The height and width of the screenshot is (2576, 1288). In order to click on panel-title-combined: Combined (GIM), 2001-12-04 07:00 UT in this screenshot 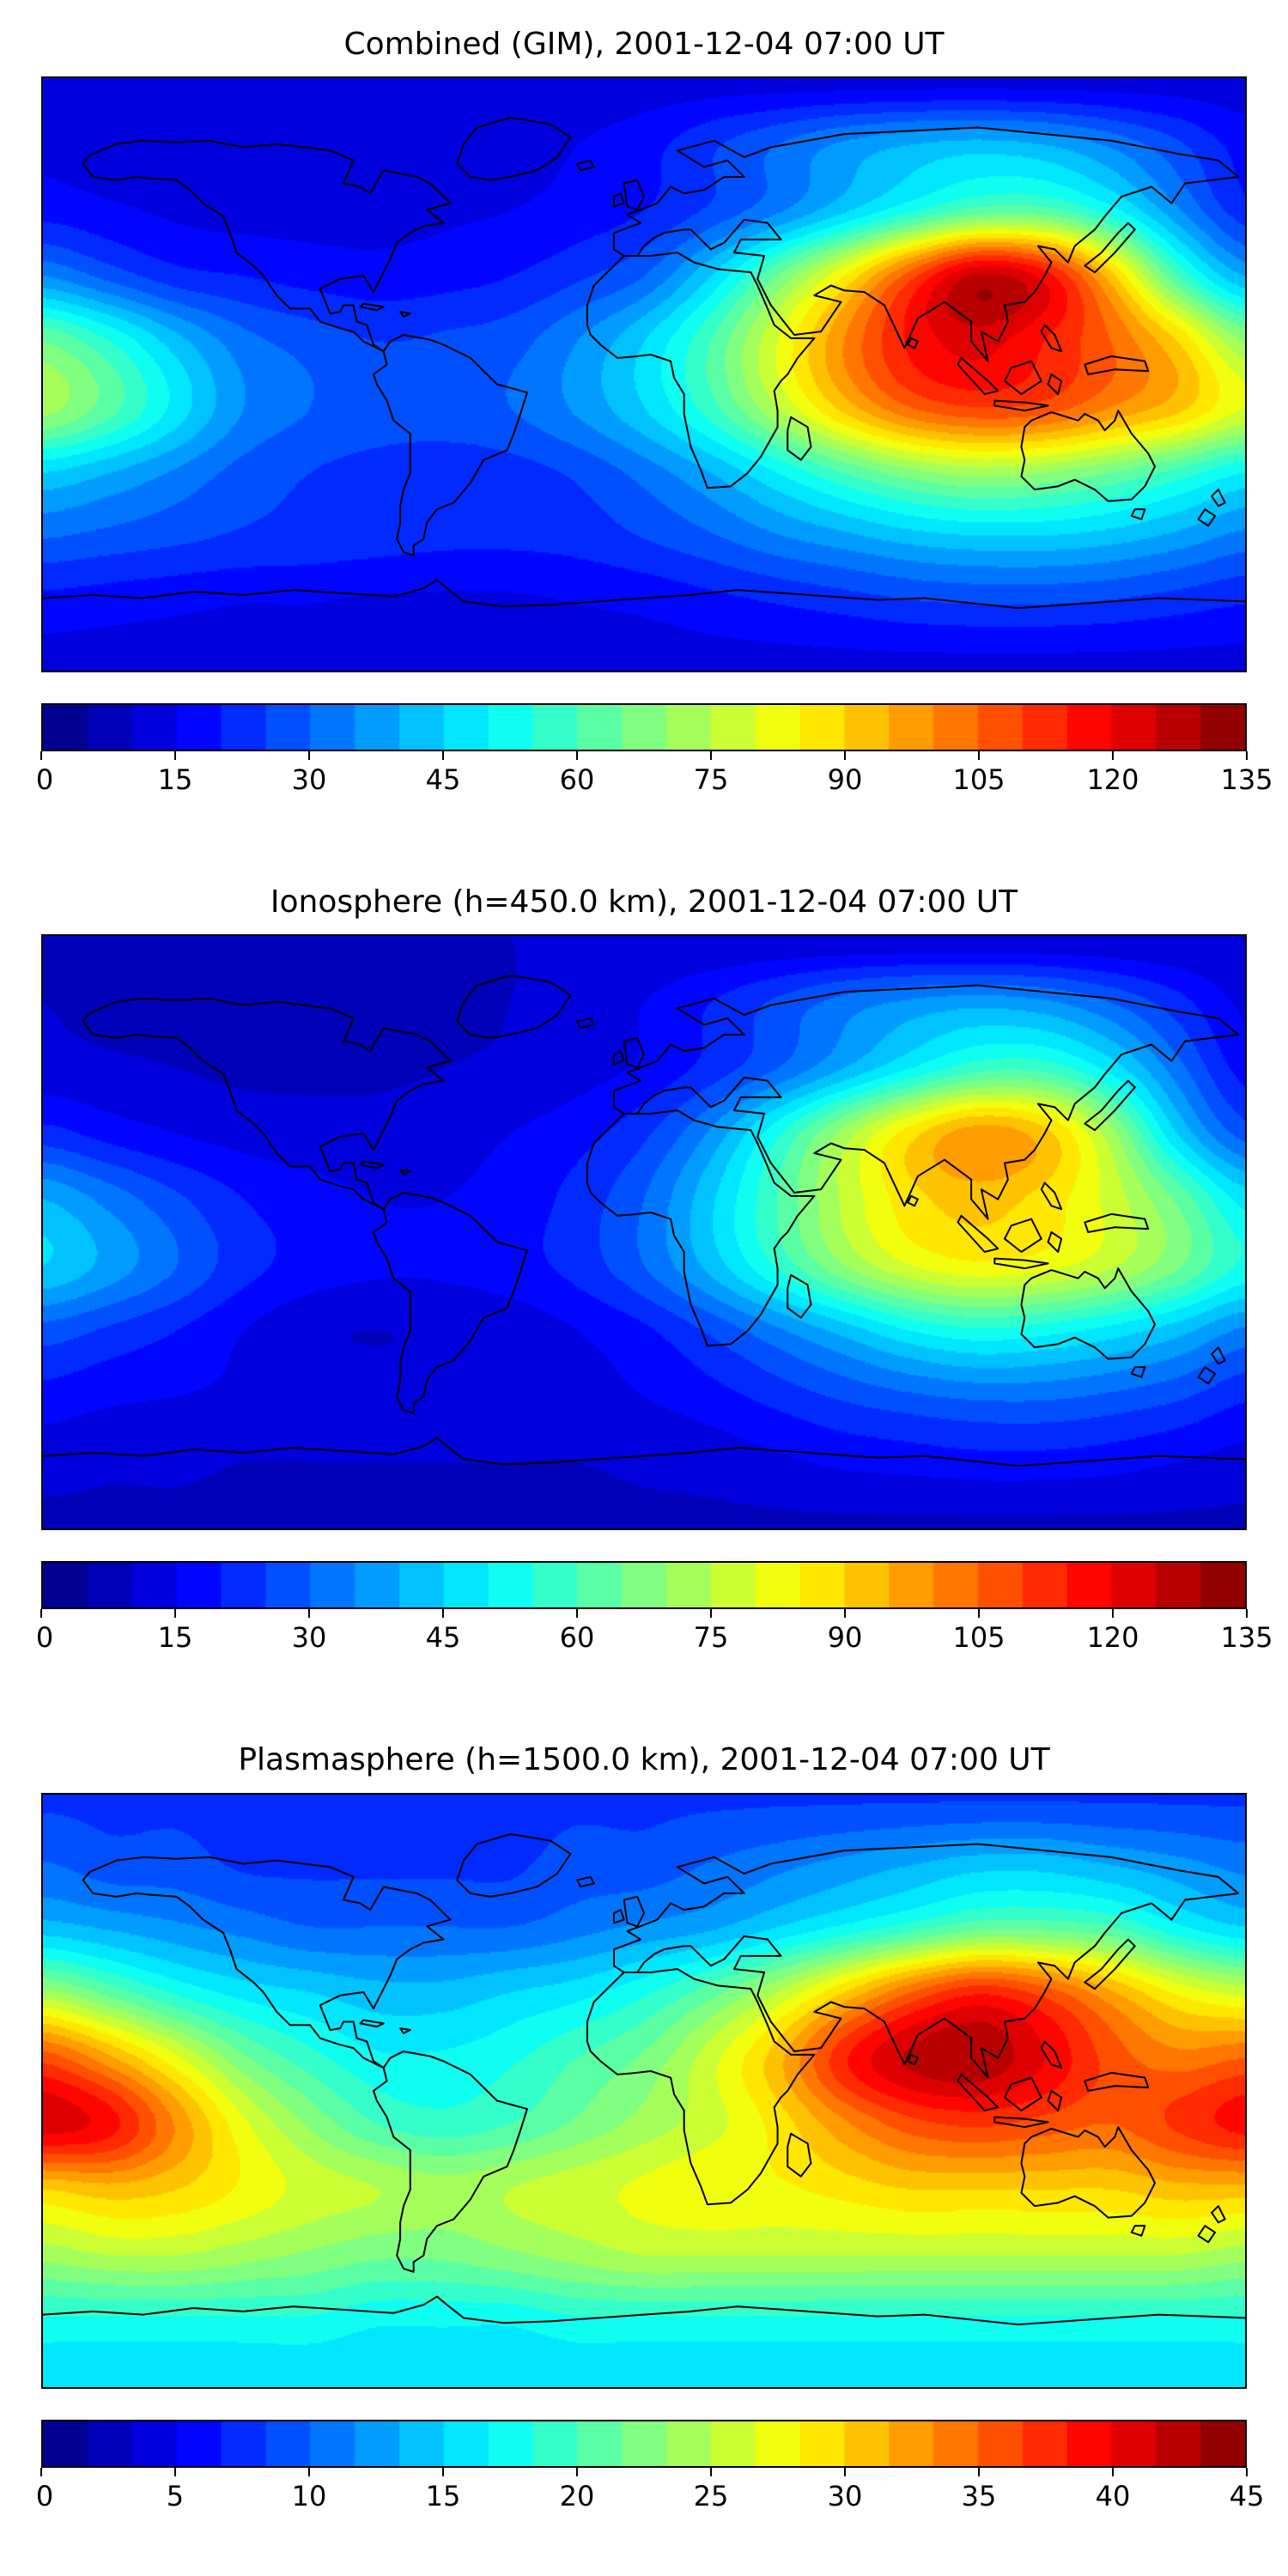, I will do `click(644, 44)`.